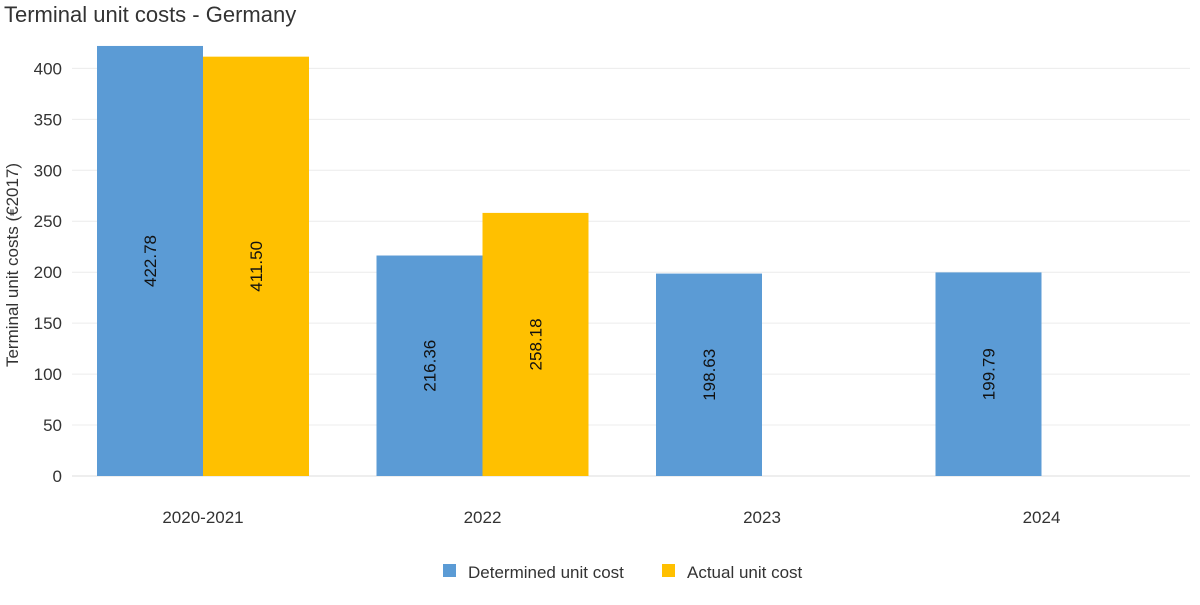 The image size is (1200, 605). I want to click on legend-item-actual: Actual unit cost, so click(732, 572).